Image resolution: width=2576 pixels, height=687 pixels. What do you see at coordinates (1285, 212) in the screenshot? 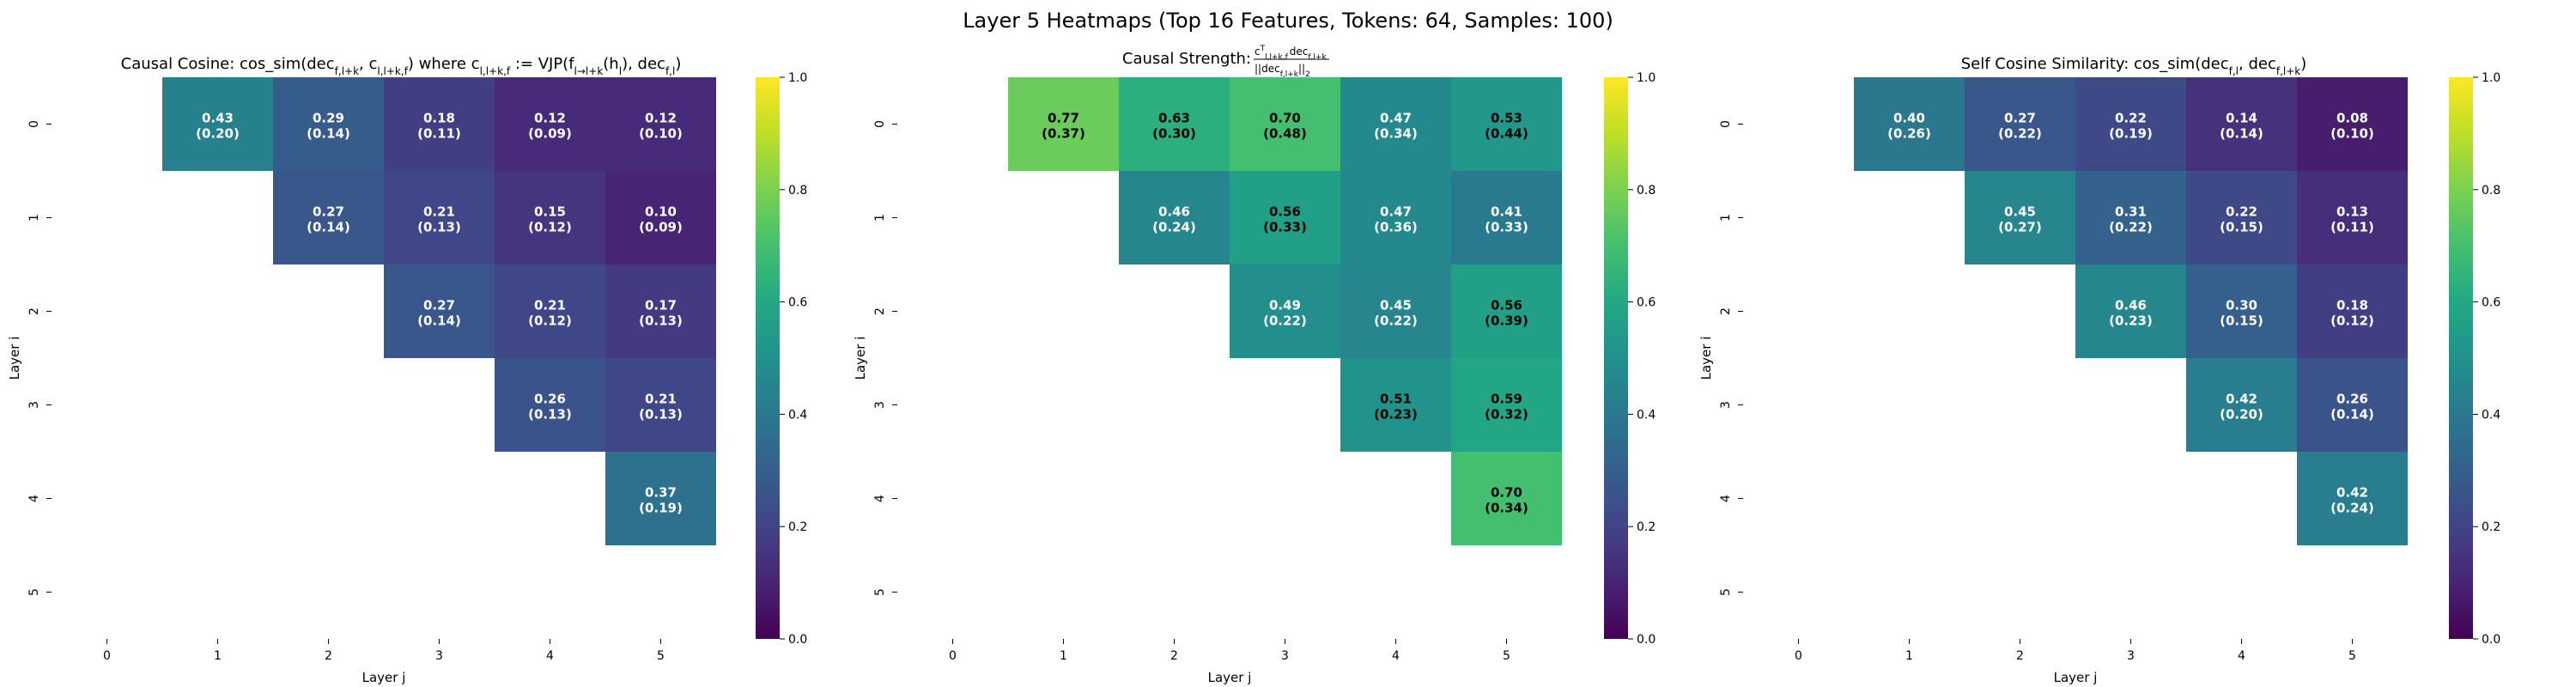
I see `cell-value-label: 0.56` at bounding box center [1285, 212].